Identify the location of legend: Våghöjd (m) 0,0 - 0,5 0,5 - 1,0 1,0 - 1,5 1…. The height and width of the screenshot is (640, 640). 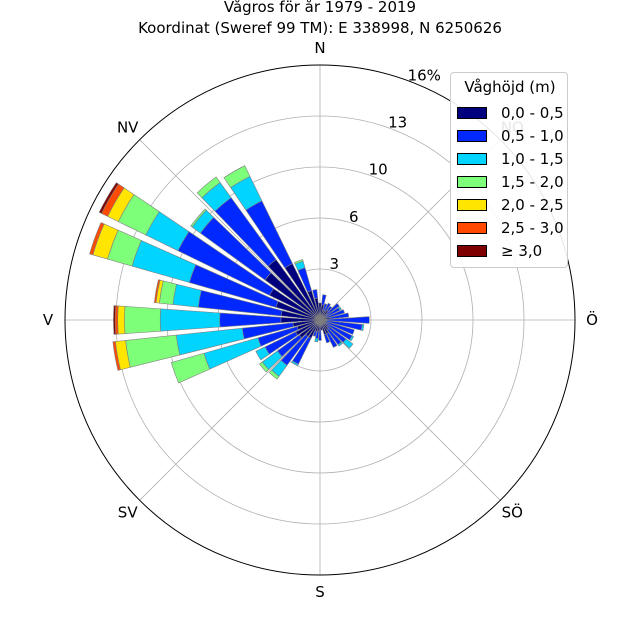
(509, 170).